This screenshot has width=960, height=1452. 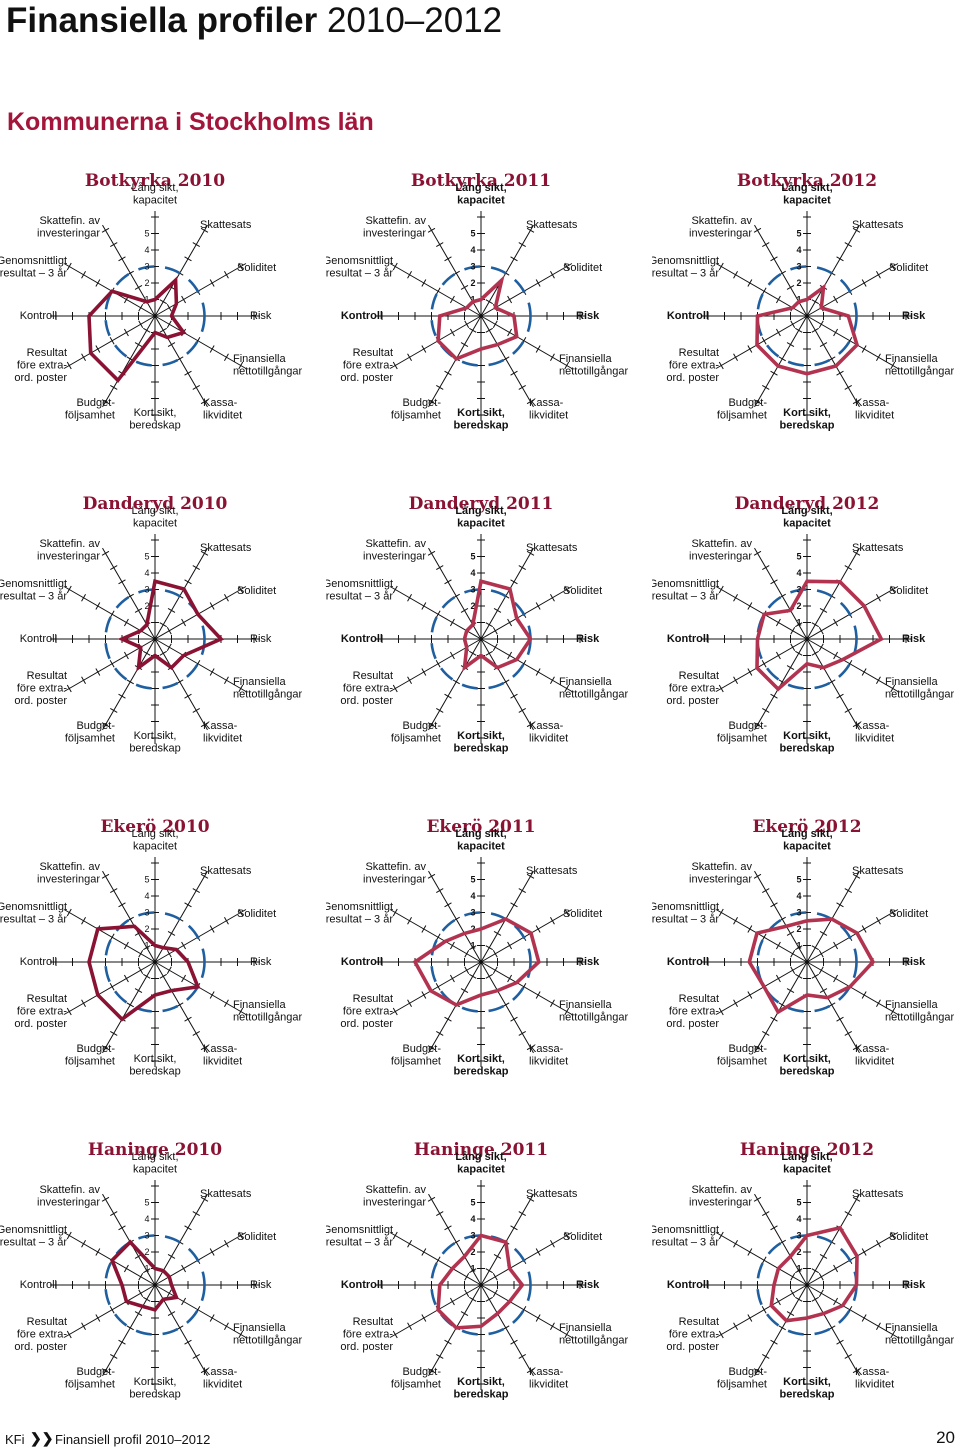 What do you see at coordinates (692, 365) in the screenshot?
I see `axis-label: Resultat före extra-ord. poster` at bounding box center [692, 365].